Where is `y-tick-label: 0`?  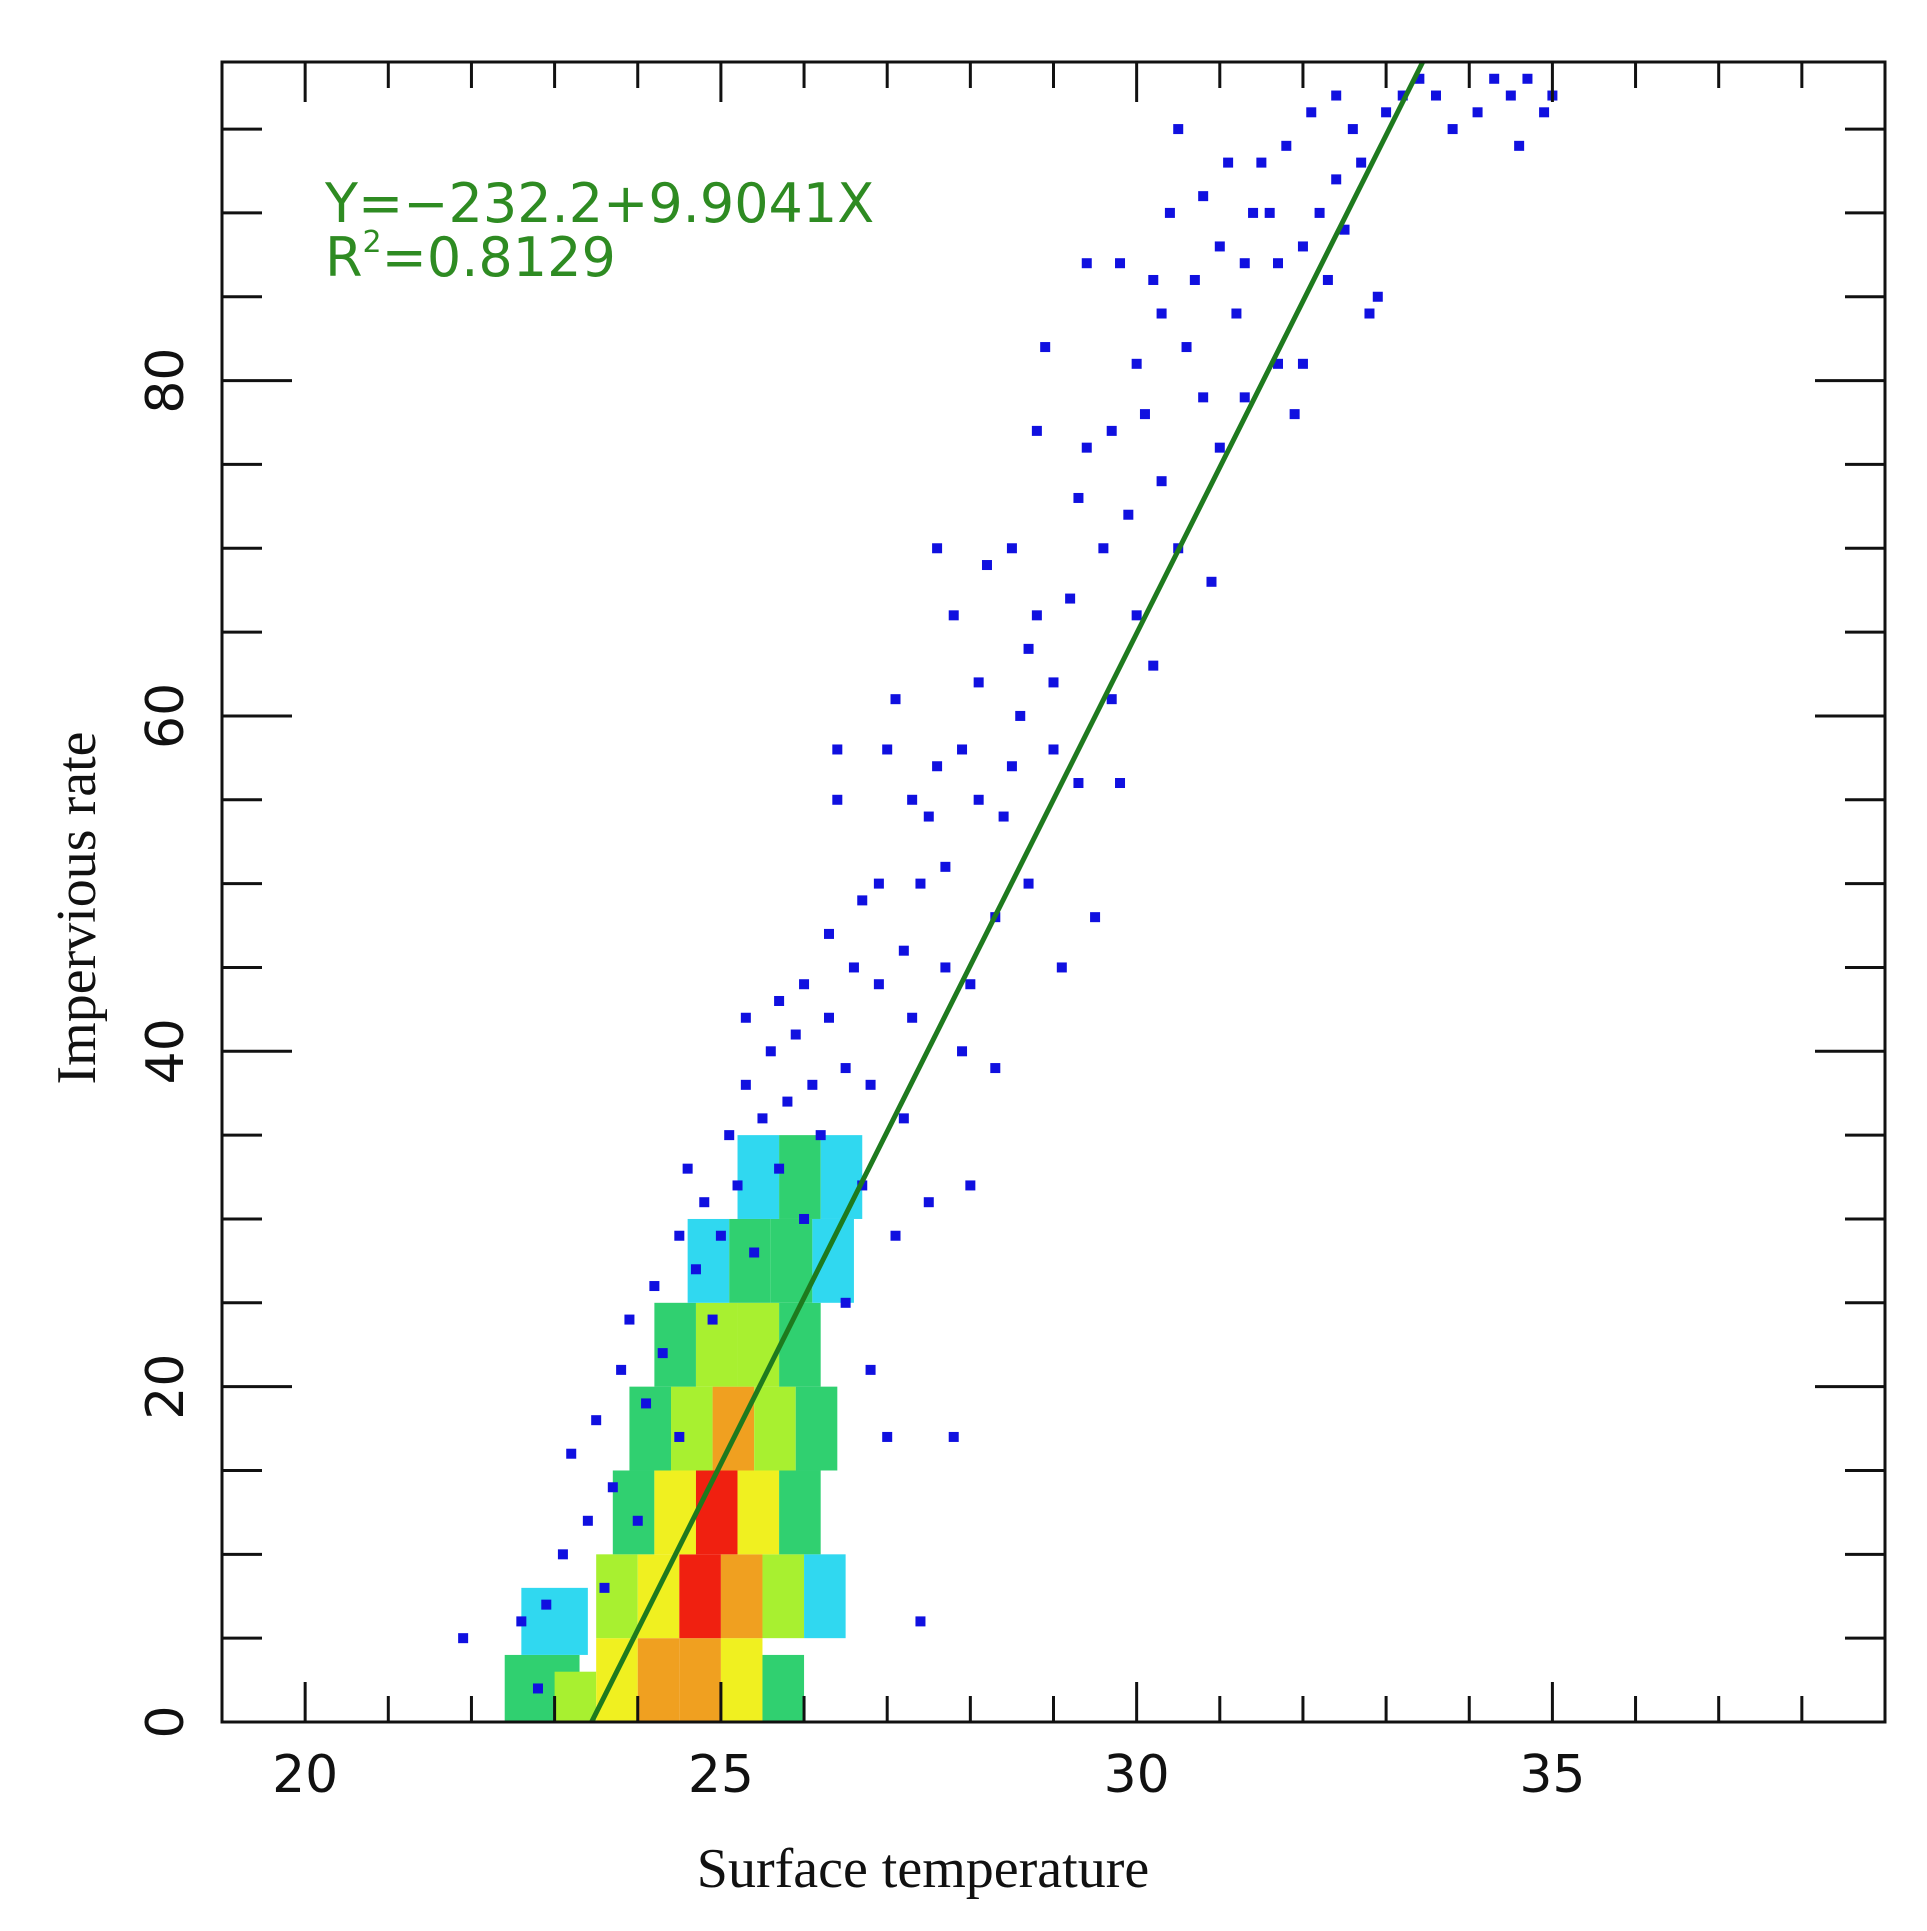 y-tick-label: 0 is located at coordinates (166, 1721).